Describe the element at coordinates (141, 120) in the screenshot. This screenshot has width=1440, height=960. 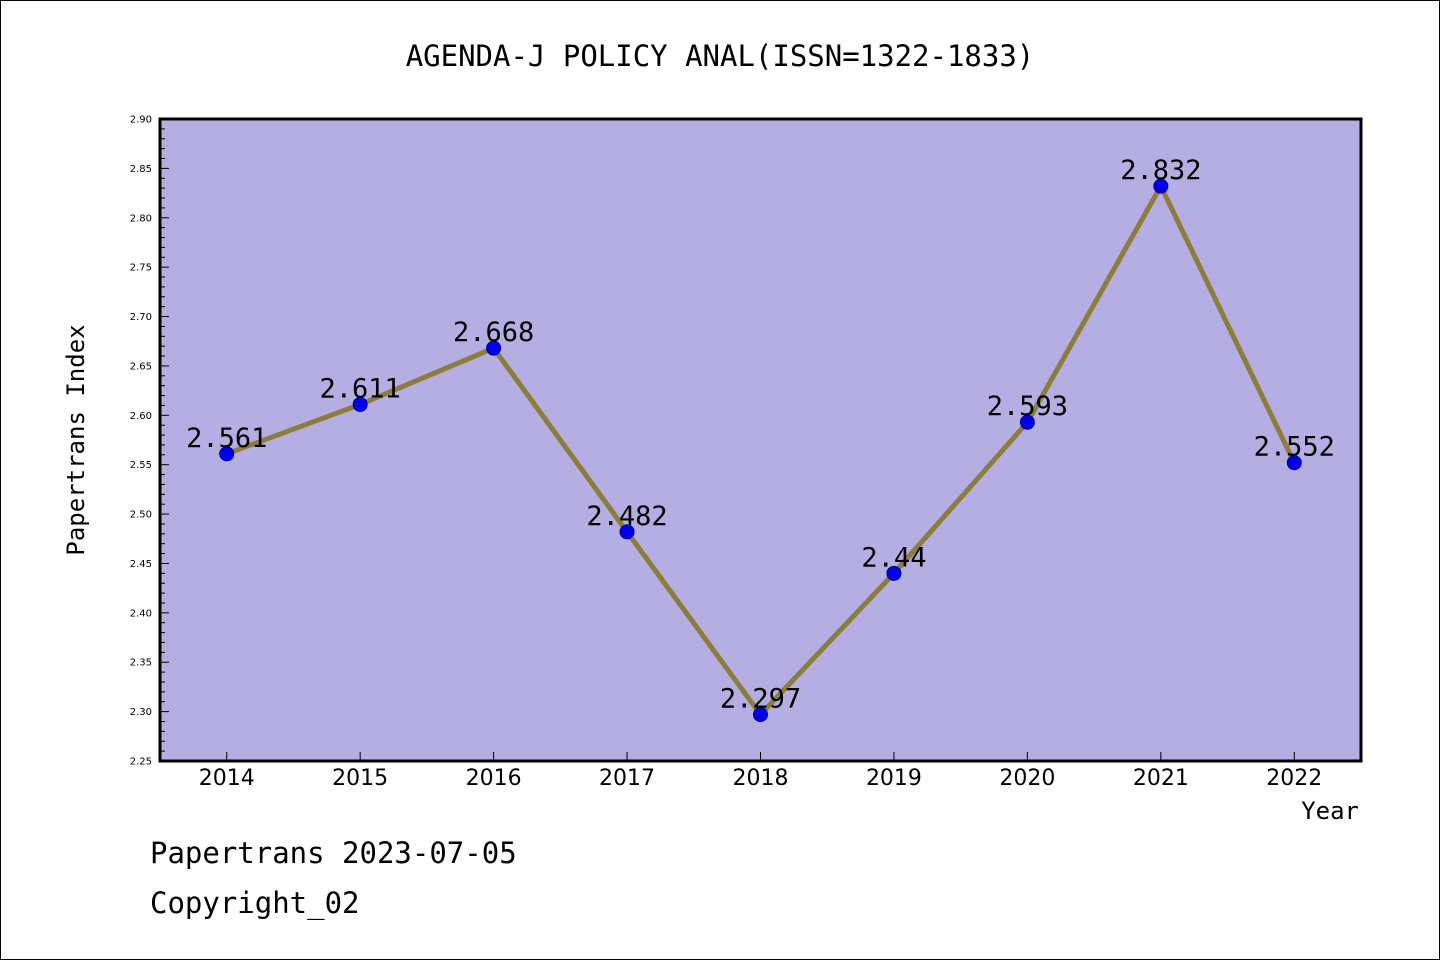
I see `y-tick-label: 2.90` at that location.